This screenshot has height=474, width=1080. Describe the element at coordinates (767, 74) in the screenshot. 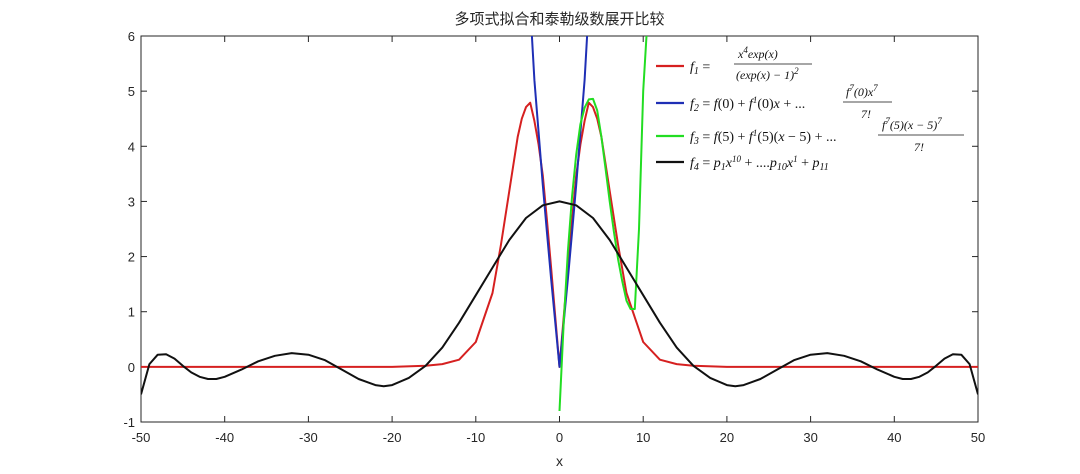

I see `svg-text: (exp(x) − 1)2` at that location.